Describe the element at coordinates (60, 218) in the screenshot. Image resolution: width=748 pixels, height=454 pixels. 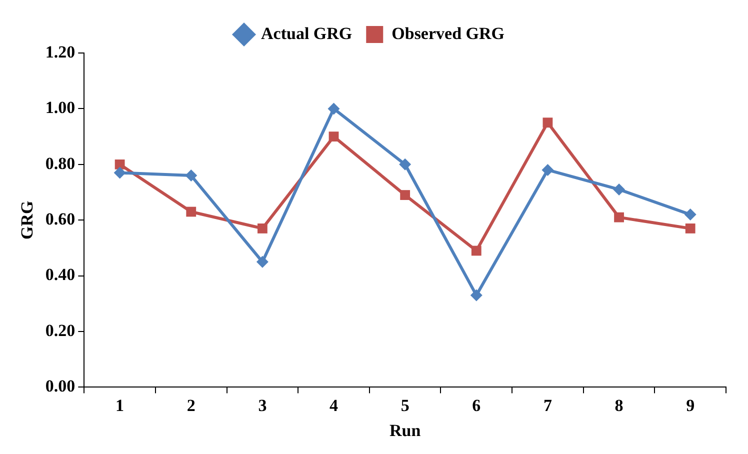
I see `y-tick-label: 0.60` at that location.